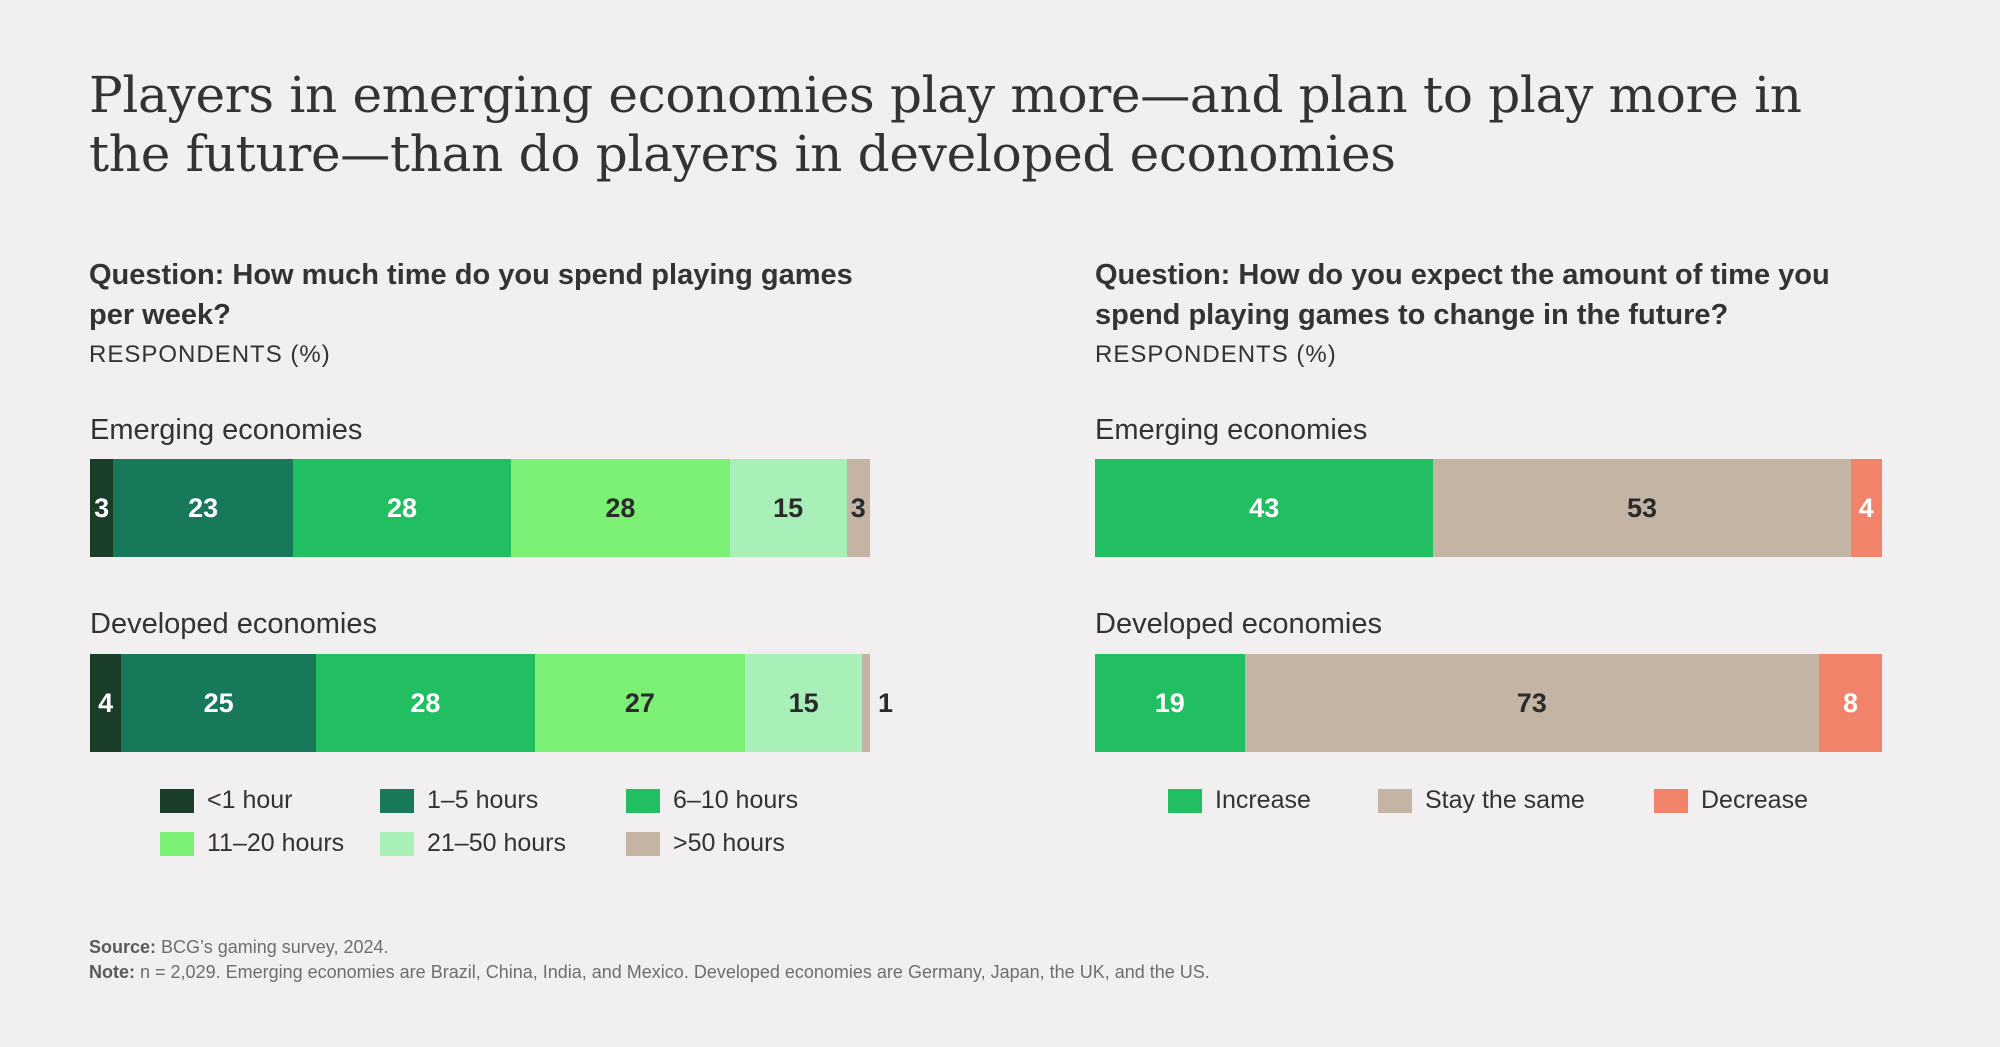 Image resolution: width=2000 pixels, height=1047 pixels. I want to click on data-label: 27, so click(639, 702).